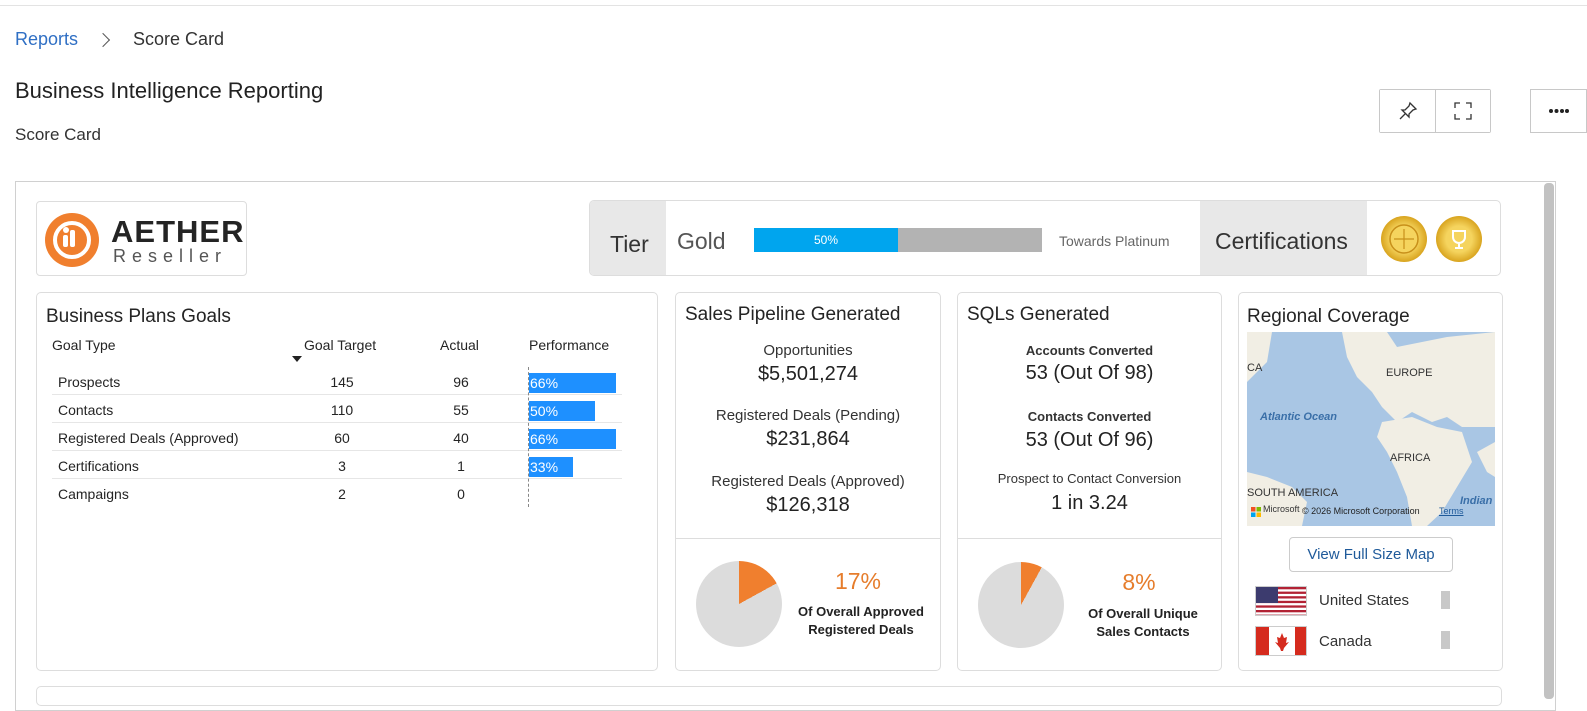 This screenshot has width=1587, height=711. I want to click on opportunities-value: $5,501,274, so click(808, 374).